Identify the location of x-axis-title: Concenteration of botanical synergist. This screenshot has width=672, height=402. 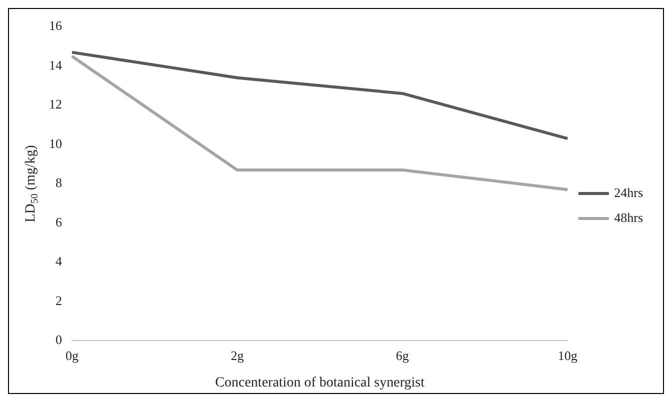
(320, 382).